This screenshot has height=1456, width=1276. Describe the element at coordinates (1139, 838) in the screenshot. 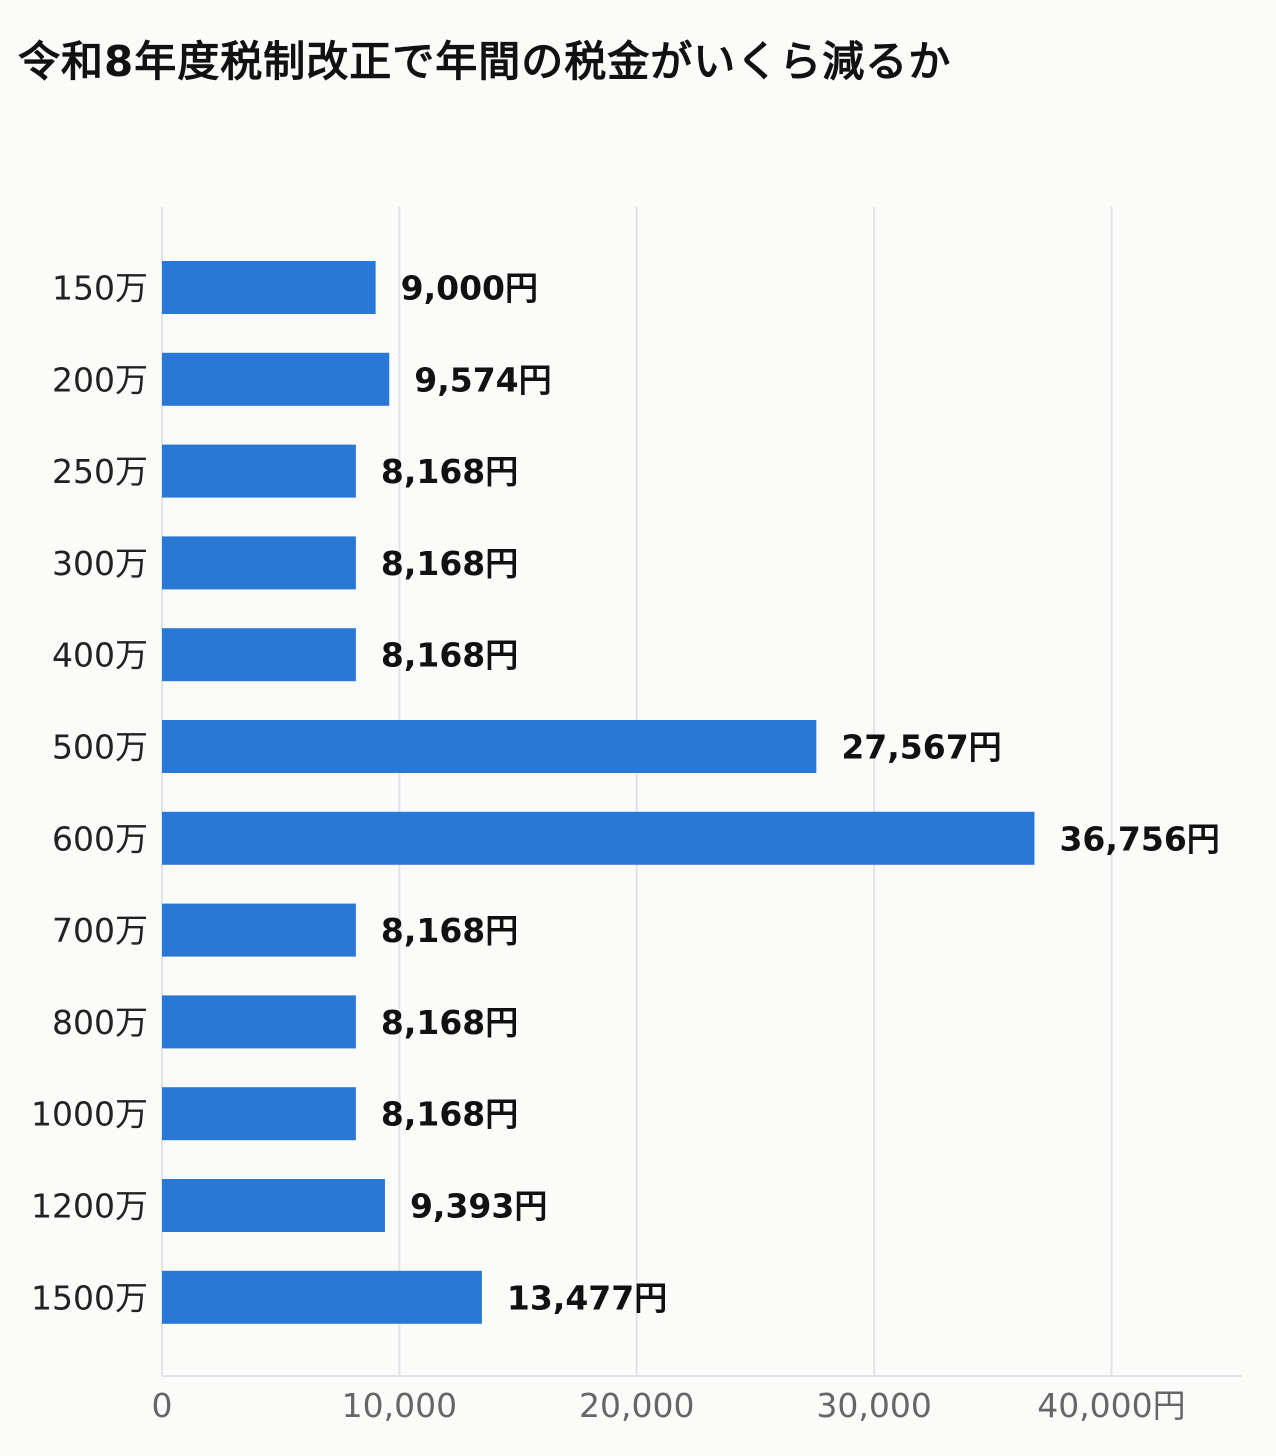

I see `value-label: 36,756円` at that location.